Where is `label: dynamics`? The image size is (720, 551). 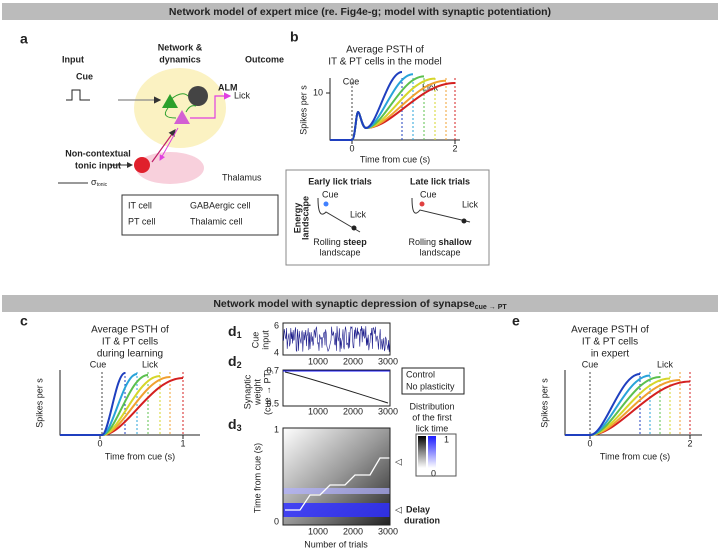
label: dynamics is located at coordinates (180, 59).